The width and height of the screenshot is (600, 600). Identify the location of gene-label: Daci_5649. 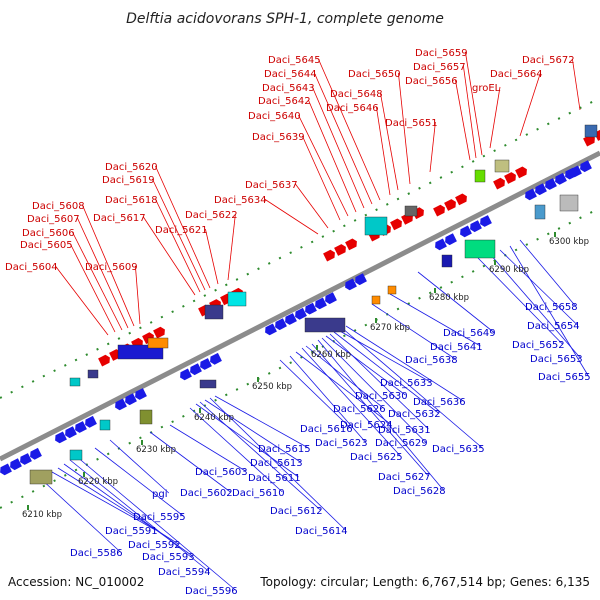
(469, 333).